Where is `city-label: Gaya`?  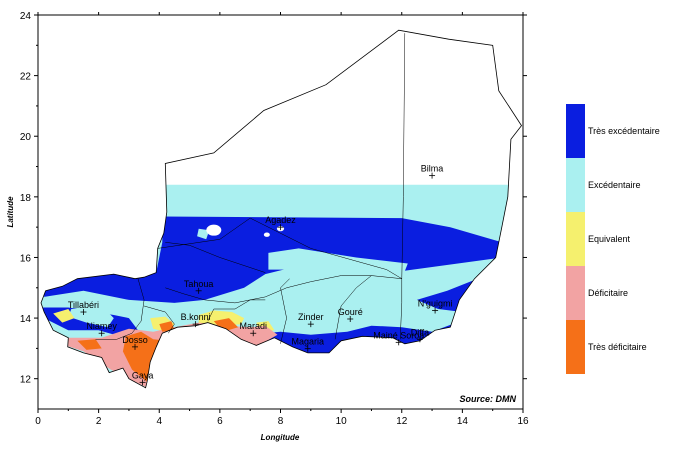 city-label: Gaya is located at coordinates (143, 375).